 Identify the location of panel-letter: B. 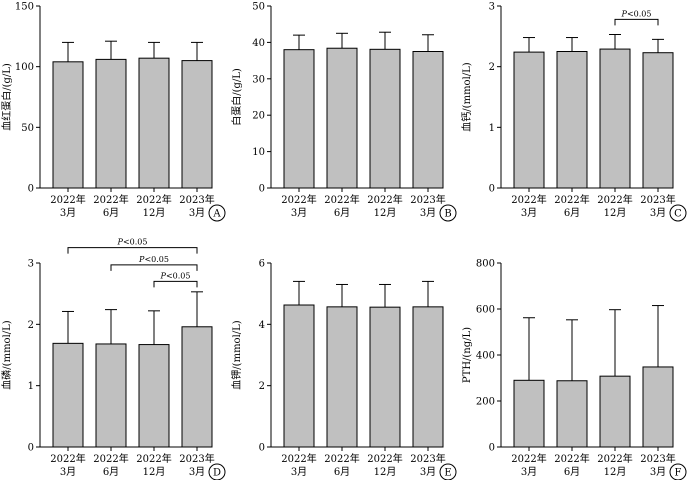
(447, 214).